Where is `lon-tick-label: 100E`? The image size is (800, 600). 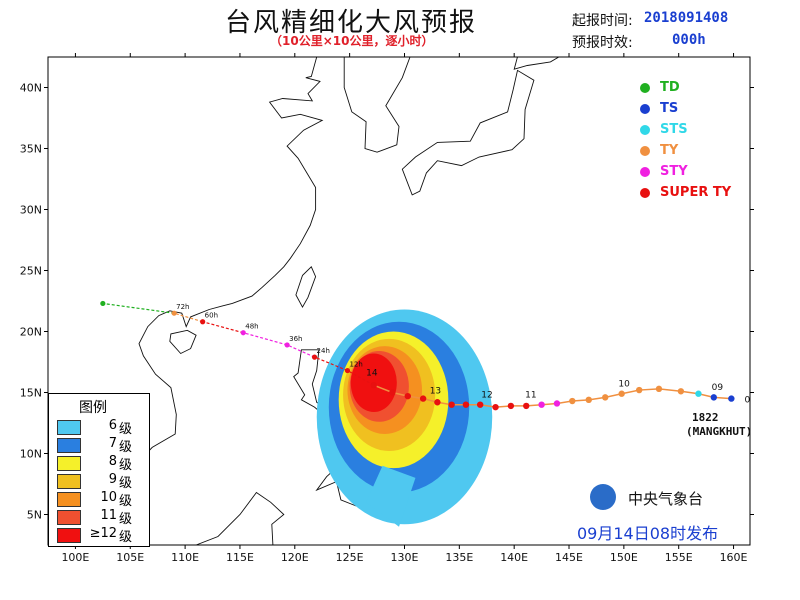
lon-tick-label: 100E is located at coordinates (75, 557).